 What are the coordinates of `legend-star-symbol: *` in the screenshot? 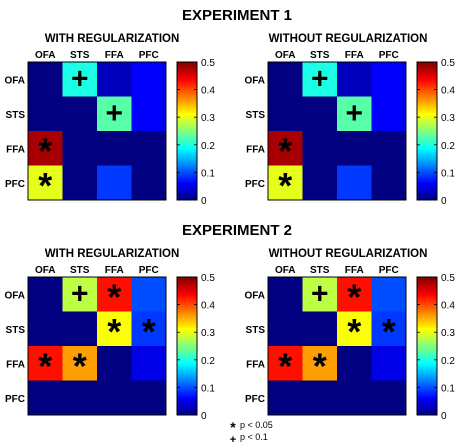 It's located at (233, 427).